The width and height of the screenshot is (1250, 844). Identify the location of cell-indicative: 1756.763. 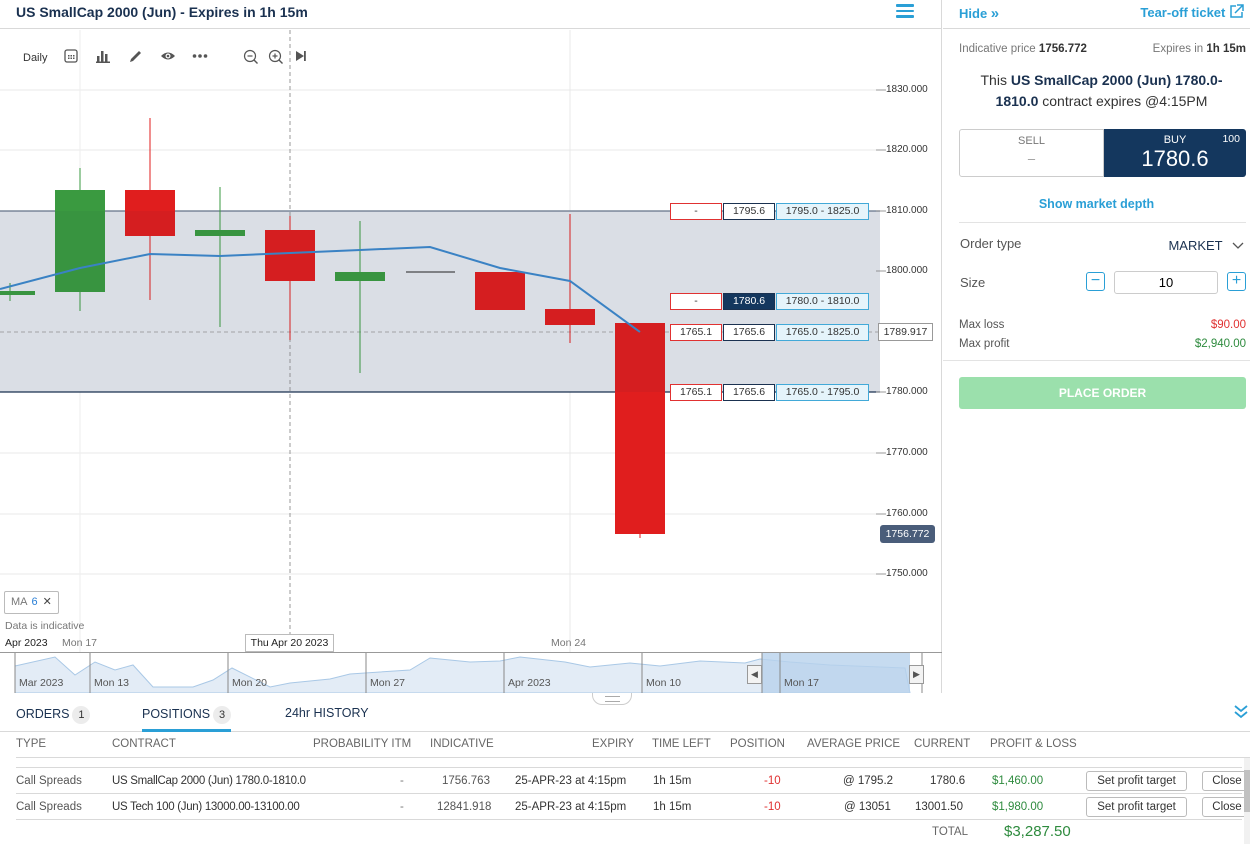
(466, 781).